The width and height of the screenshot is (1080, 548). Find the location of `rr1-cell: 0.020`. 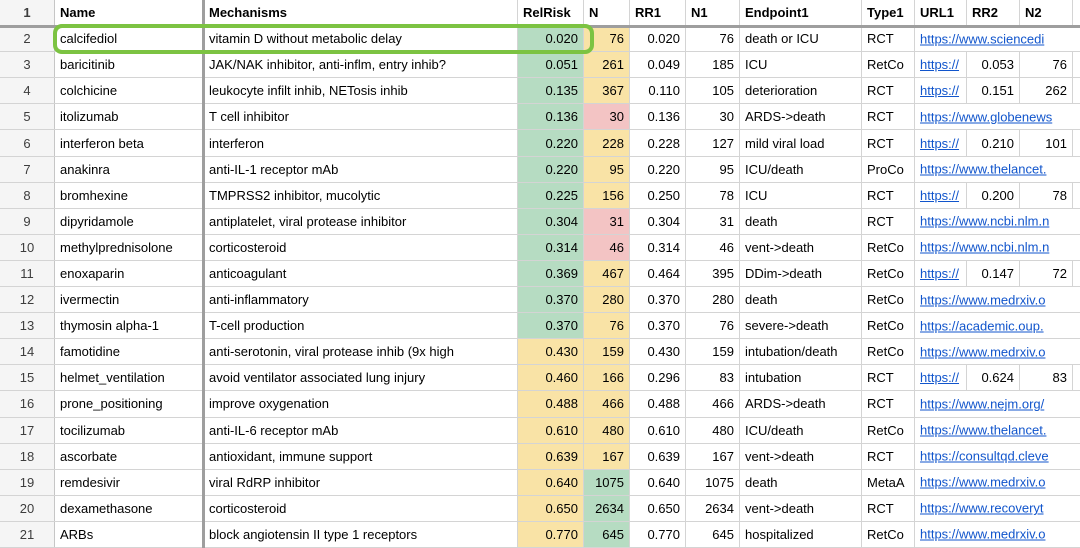

rr1-cell: 0.020 is located at coordinates (658, 39).